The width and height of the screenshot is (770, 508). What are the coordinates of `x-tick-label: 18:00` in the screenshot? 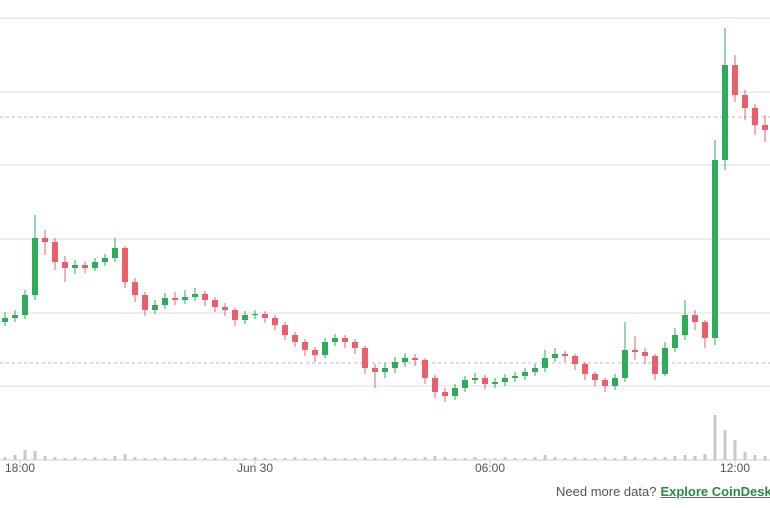 It's located at (20, 468).